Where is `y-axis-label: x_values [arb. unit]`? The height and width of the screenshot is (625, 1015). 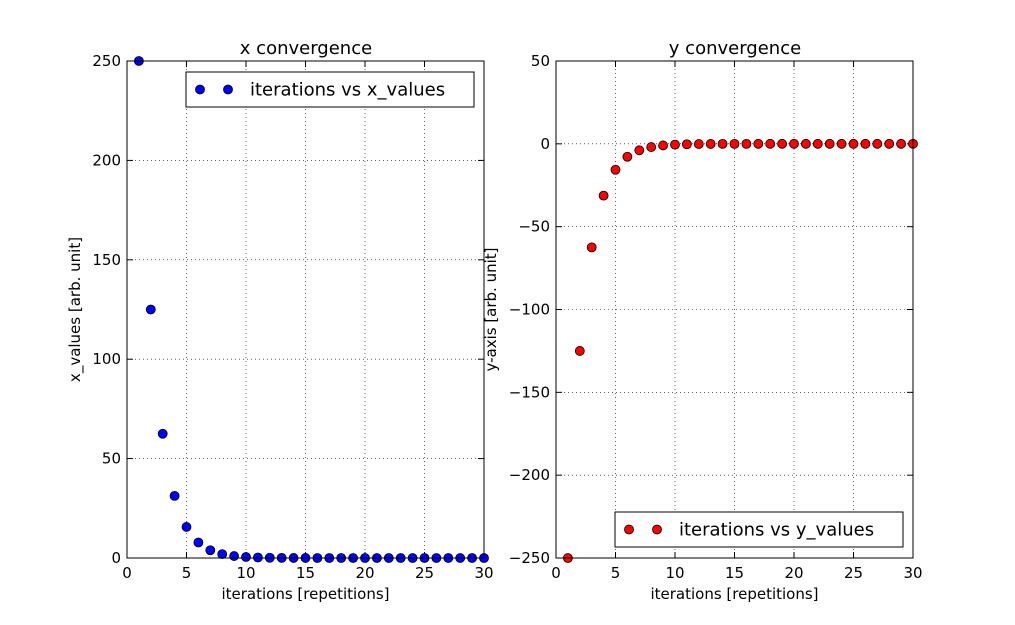 y-axis-label: x_values [arb. unit] is located at coordinates (75, 309).